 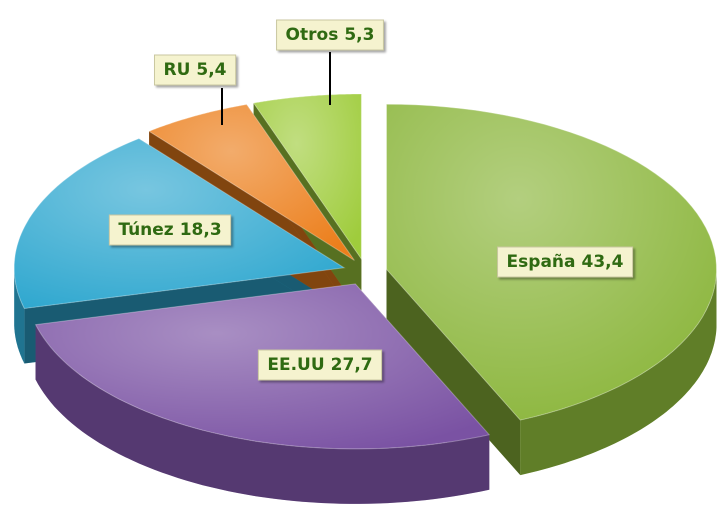 I want to click on label-text: España 43,4, so click(x=565, y=262).